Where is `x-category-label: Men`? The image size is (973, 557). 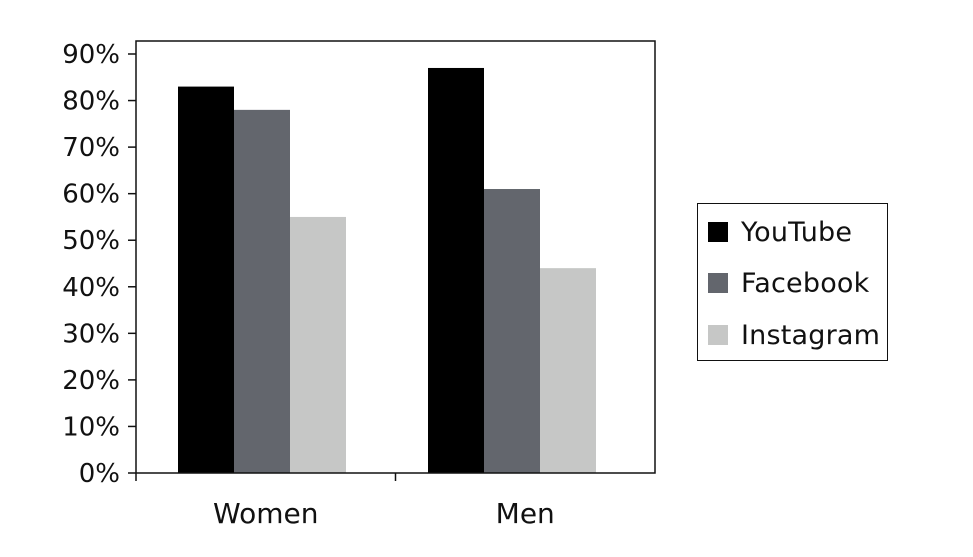 x-category-label: Men is located at coordinates (525, 513).